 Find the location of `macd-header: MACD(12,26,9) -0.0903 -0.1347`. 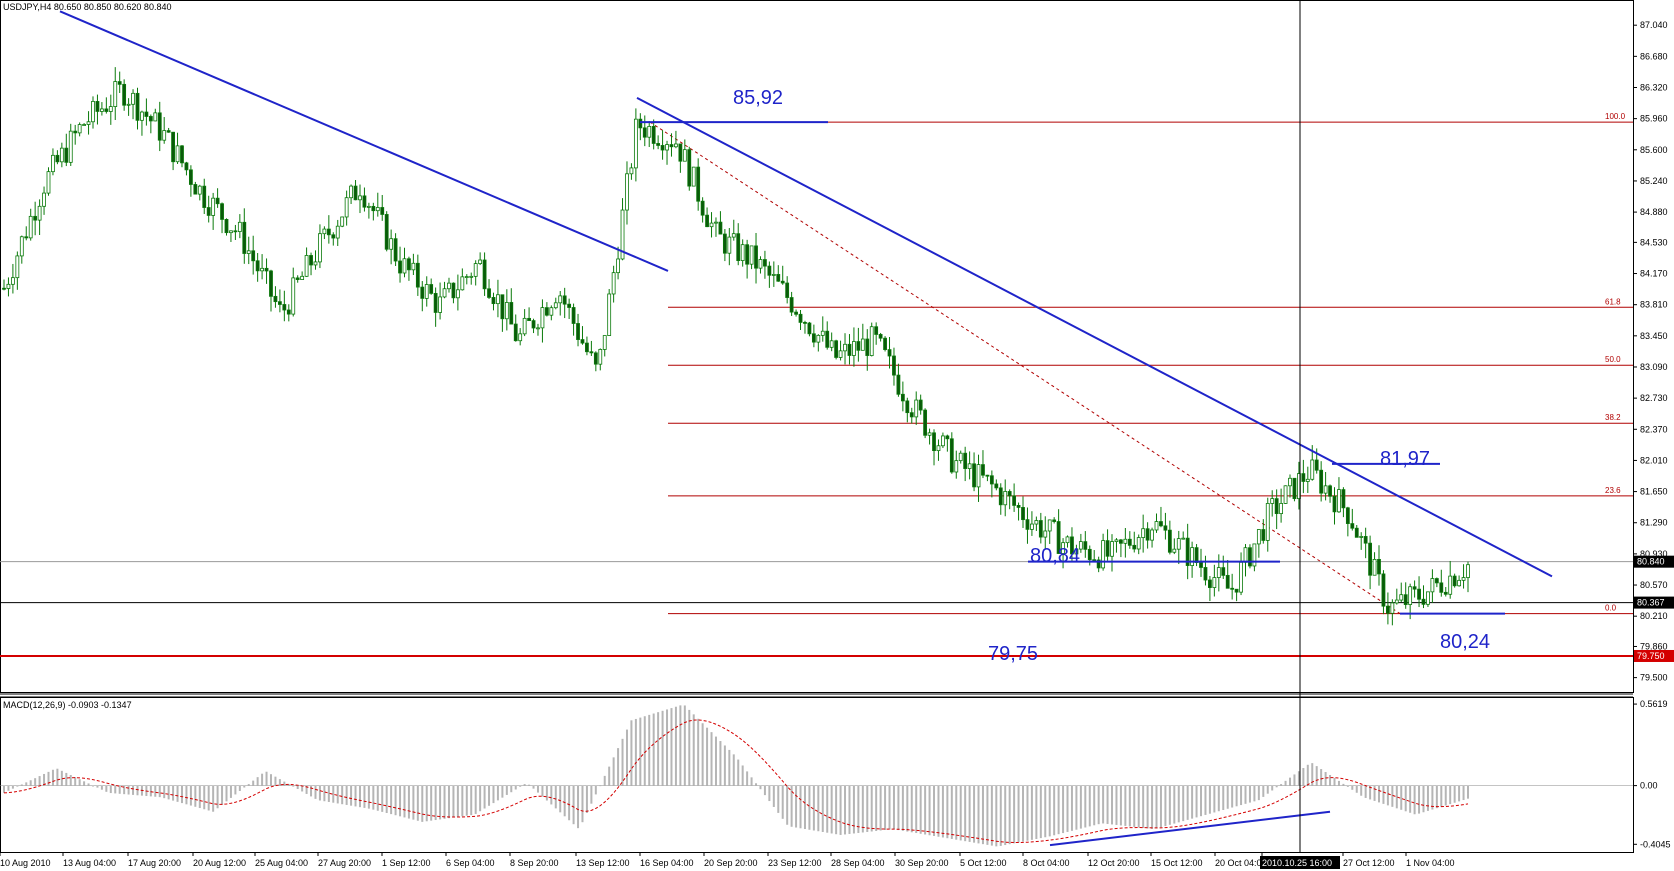

macd-header: MACD(12,26,9) -0.0903 -0.1347 is located at coordinates (67, 705).